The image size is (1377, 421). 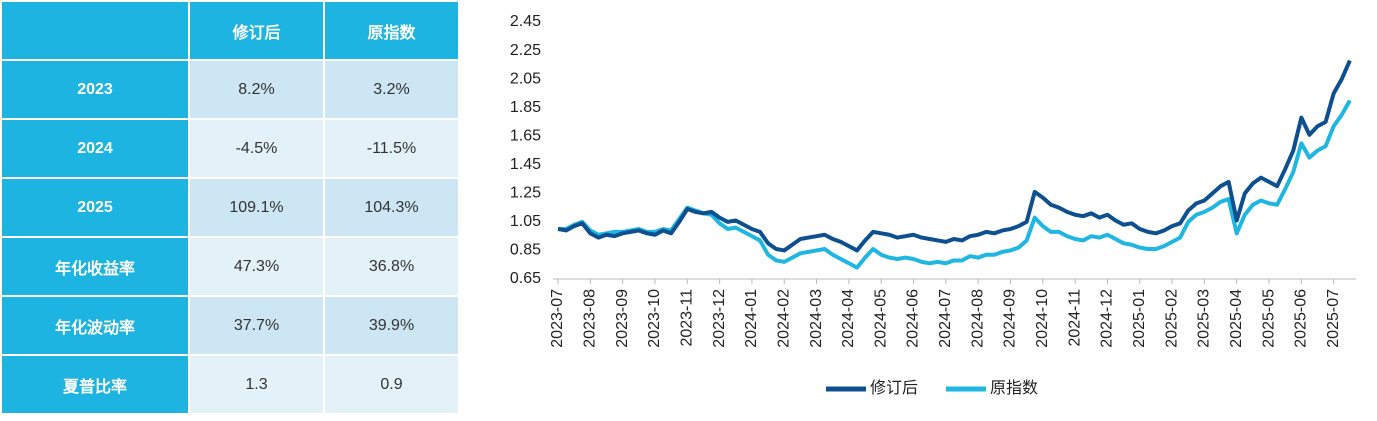 I want to click on table-cell: 36.8%, so click(x=391, y=266).